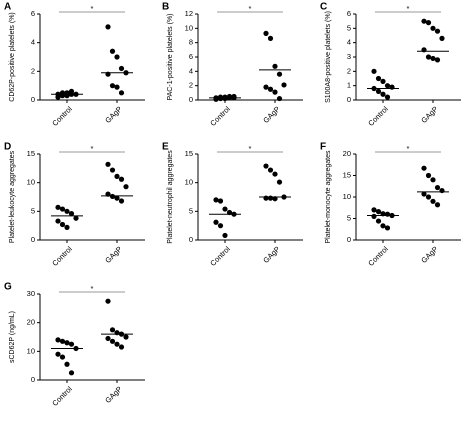  Describe the element at coordinates (33, 42) in the screenshot. I see `y-tick-label: 4` at that location.